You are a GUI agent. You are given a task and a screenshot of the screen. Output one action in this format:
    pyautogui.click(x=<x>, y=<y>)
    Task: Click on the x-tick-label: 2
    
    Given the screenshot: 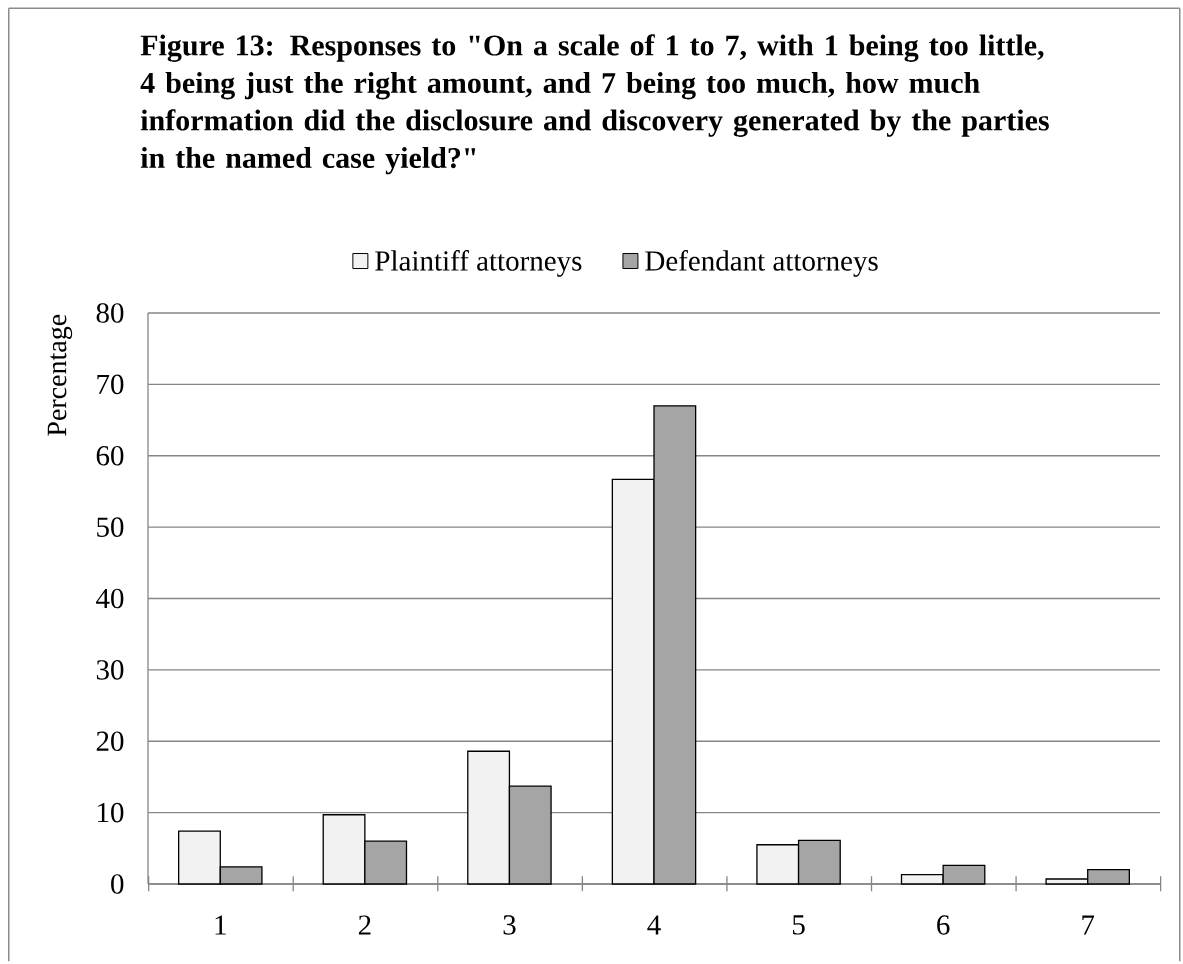 What is the action you would take?
    pyautogui.click(x=364, y=925)
    